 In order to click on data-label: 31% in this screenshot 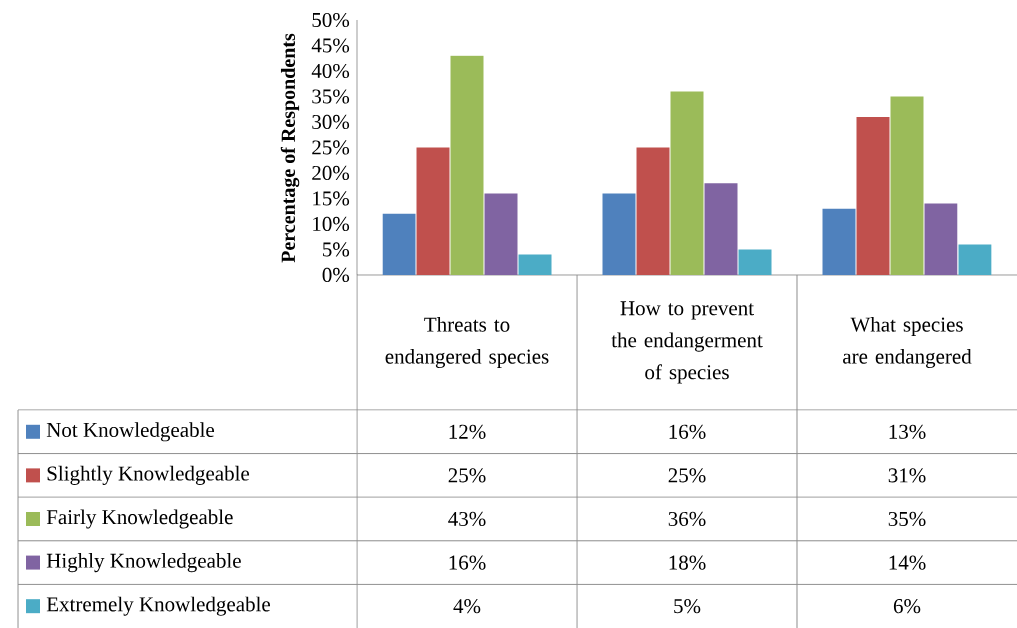, I will do `click(907, 475)`.